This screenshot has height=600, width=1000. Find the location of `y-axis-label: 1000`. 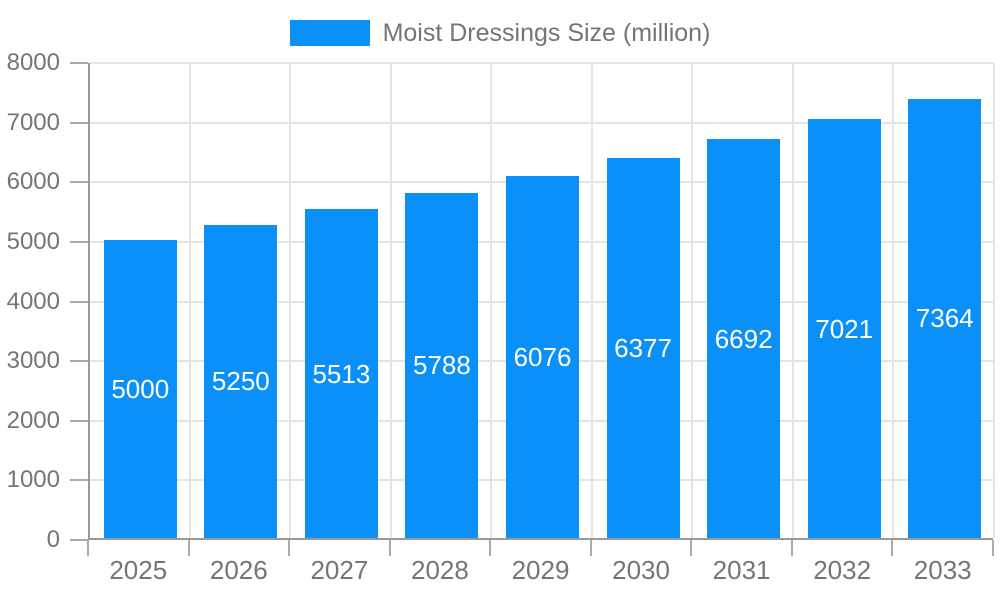

y-axis-label: 1000 is located at coordinates (33, 480).